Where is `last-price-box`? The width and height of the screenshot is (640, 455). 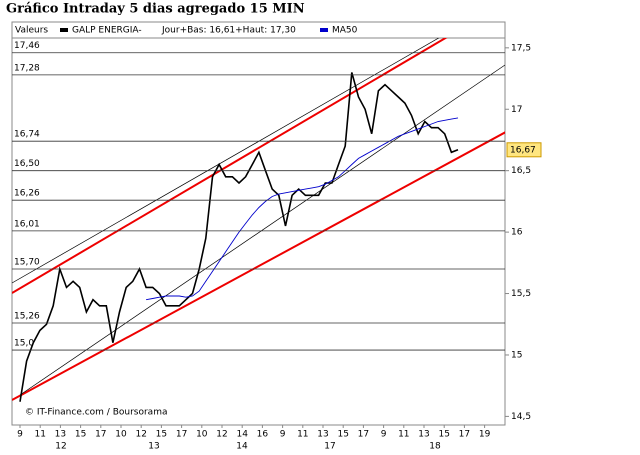 last-price-box is located at coordinates (524, 150).